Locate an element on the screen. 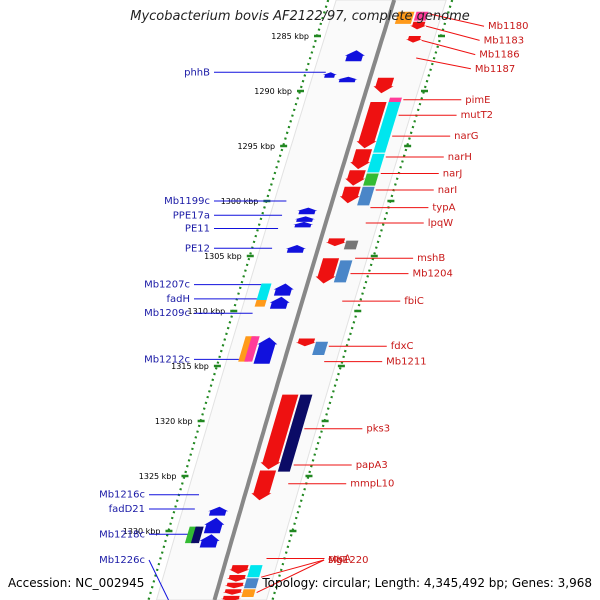 The height and width of the screenshot is (600, 600). gene-label-right: Mb1186 is located at coordinates (499, 55).